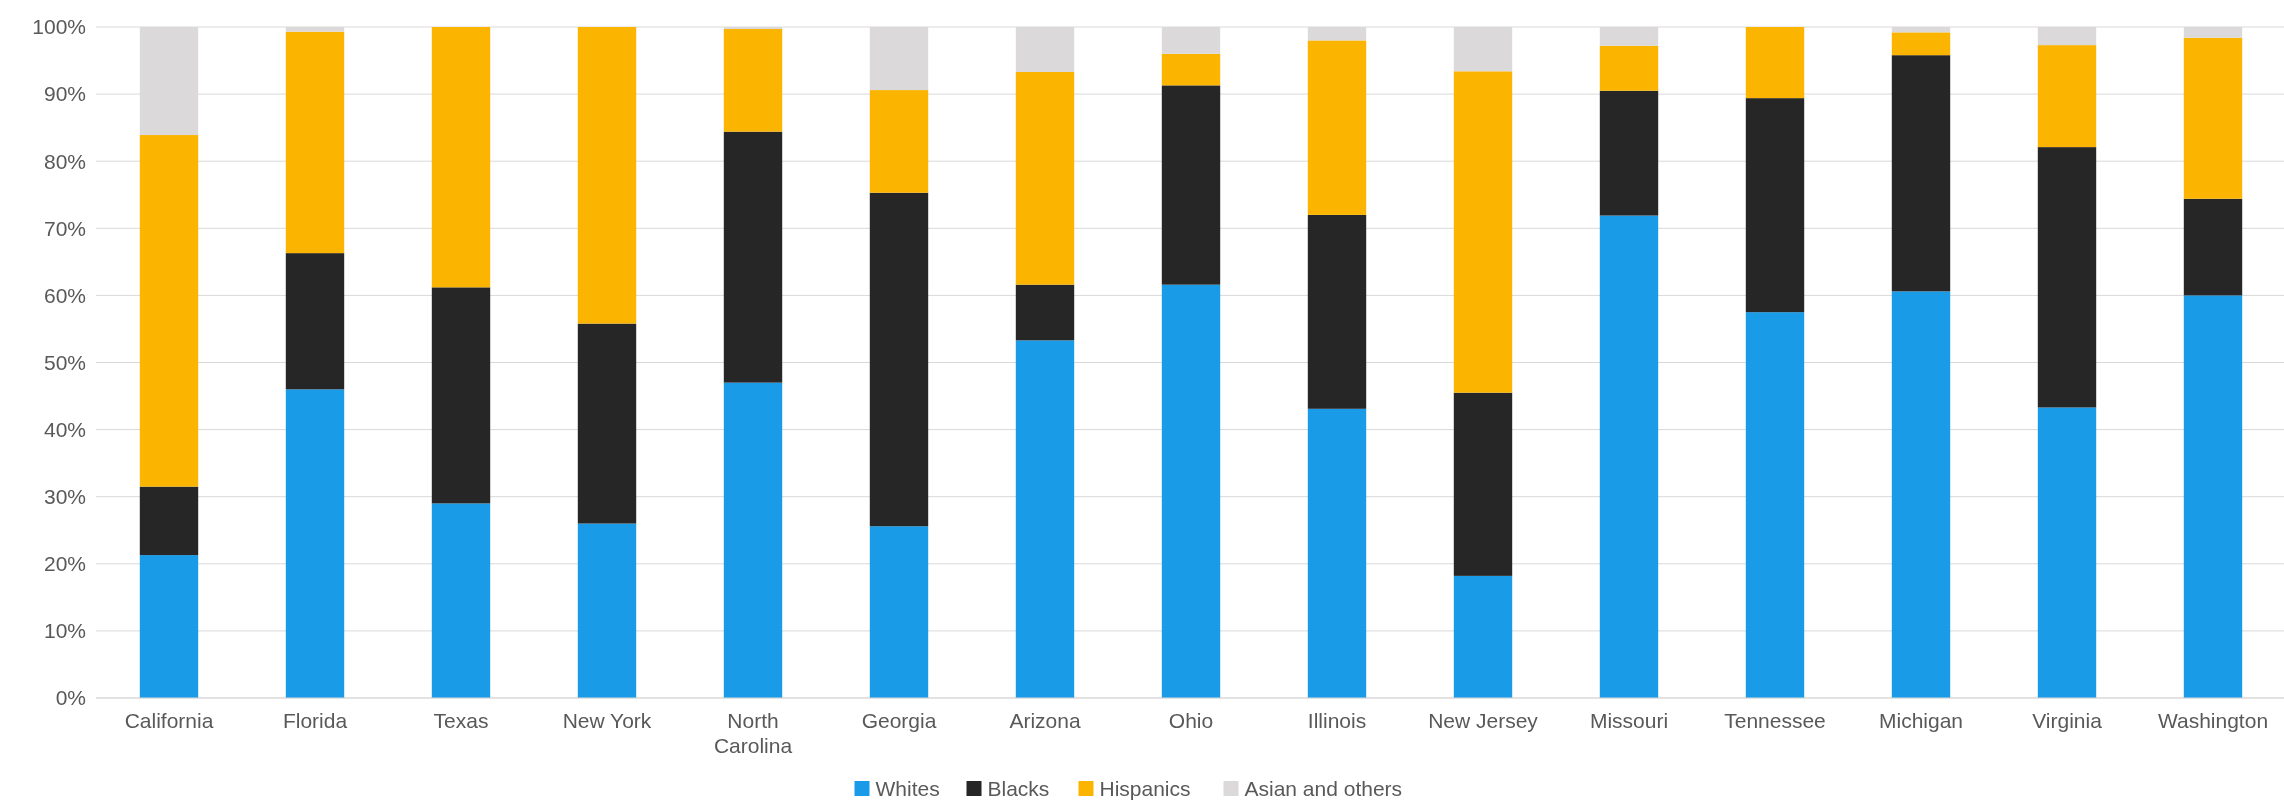 The height and width of the screenshot is (812, 2284). What do you see at coordinates (1337, 720) in the screenshot?
I see `x-tick-label: Illinois` at bounding box center [1337, 720].